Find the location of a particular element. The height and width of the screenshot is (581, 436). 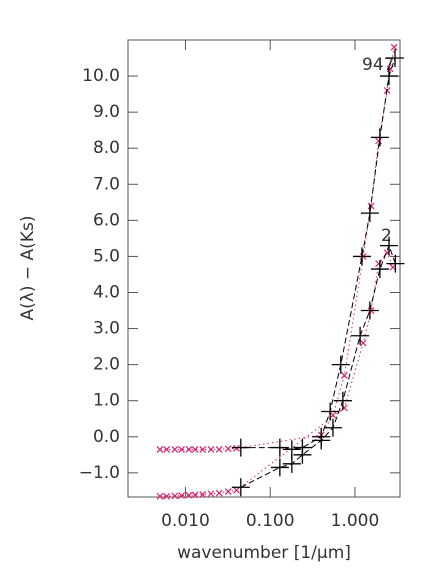

y-tick-label: 3.0 is located at coordinates (106, 329).